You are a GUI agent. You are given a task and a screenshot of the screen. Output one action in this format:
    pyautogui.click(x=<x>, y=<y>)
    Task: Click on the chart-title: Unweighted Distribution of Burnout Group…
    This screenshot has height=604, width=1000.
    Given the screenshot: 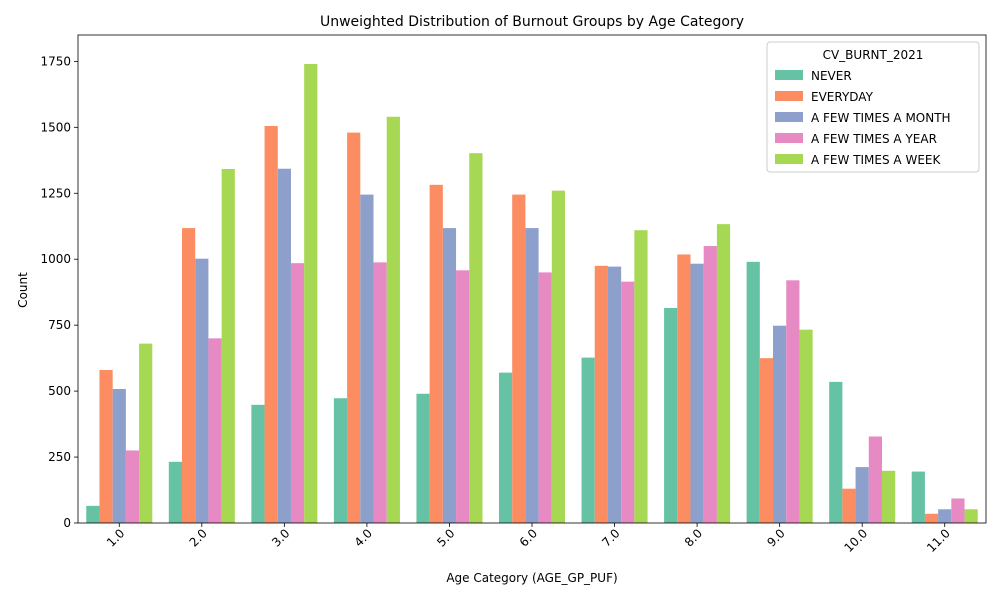 What is the action you would take?
    pyautogui.click(x=532, y=22)
    